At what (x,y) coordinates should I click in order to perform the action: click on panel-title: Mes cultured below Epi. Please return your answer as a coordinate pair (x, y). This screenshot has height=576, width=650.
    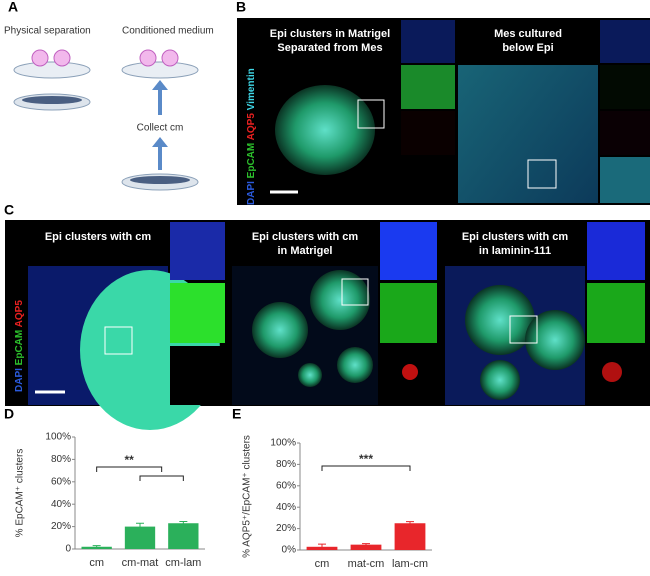
    Looking at the image, I should click on (528, 41).